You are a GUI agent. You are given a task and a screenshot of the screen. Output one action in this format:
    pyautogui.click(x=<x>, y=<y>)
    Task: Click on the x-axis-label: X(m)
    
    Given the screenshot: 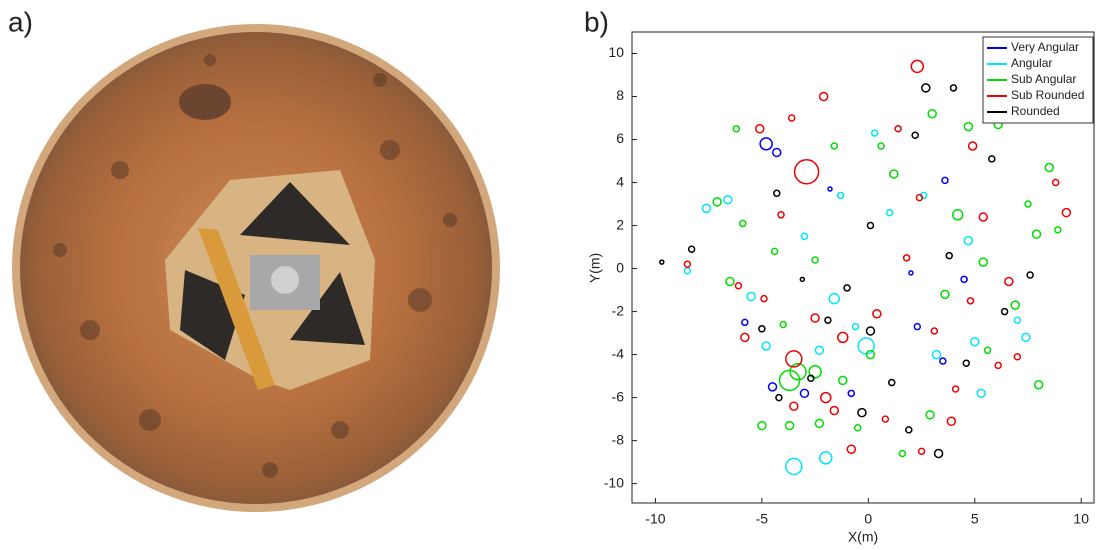 What is the action you would take?
    pyautogui.click(x=863, y=537)
    